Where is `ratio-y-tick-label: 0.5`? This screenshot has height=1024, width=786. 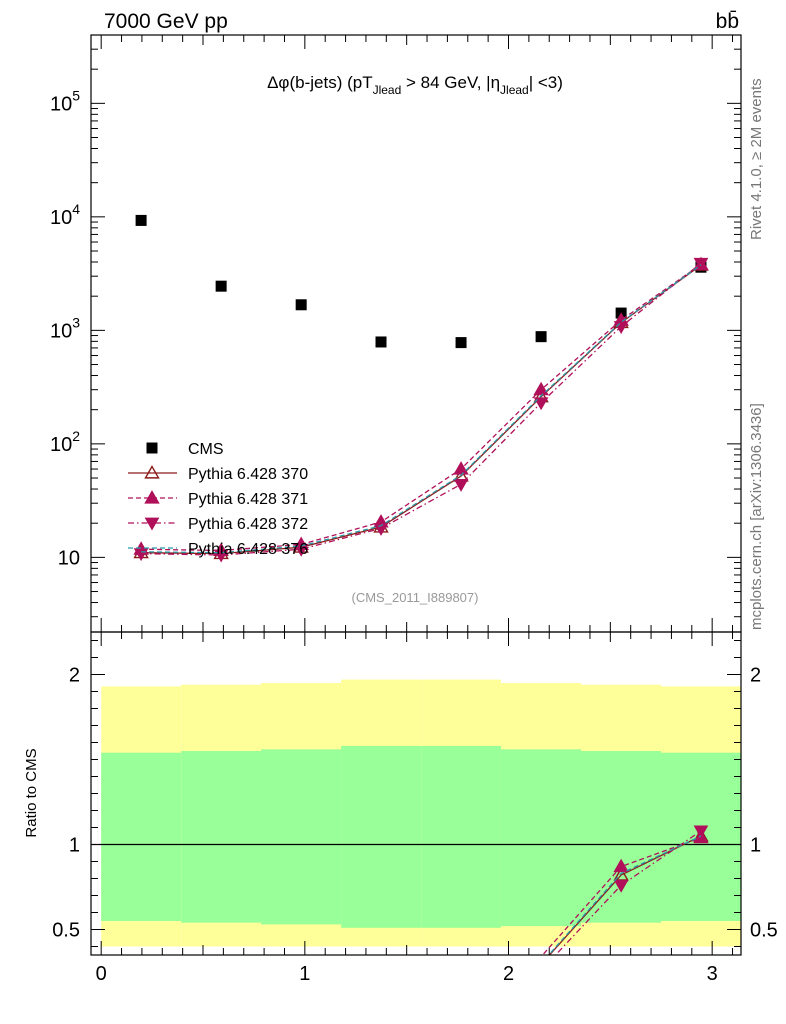 ratio-y-tick-label: 0.5 is located at coordinates (66, 931).